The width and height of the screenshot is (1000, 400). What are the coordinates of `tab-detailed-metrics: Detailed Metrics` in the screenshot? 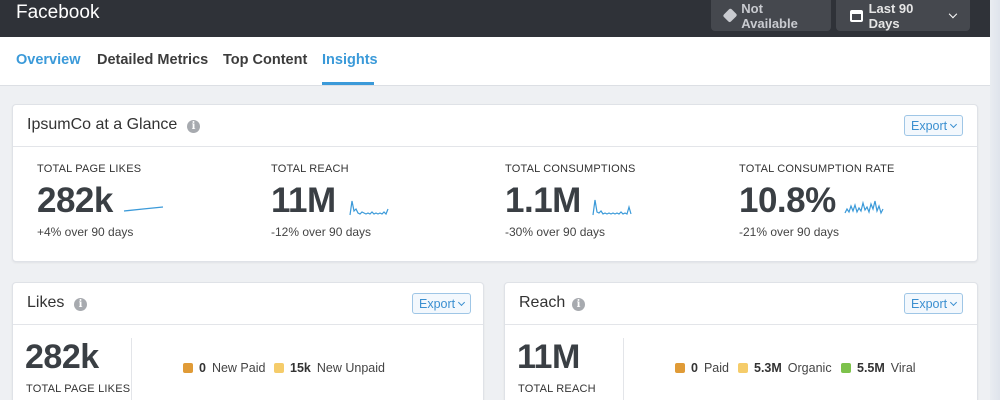 It's located at (153, 60).